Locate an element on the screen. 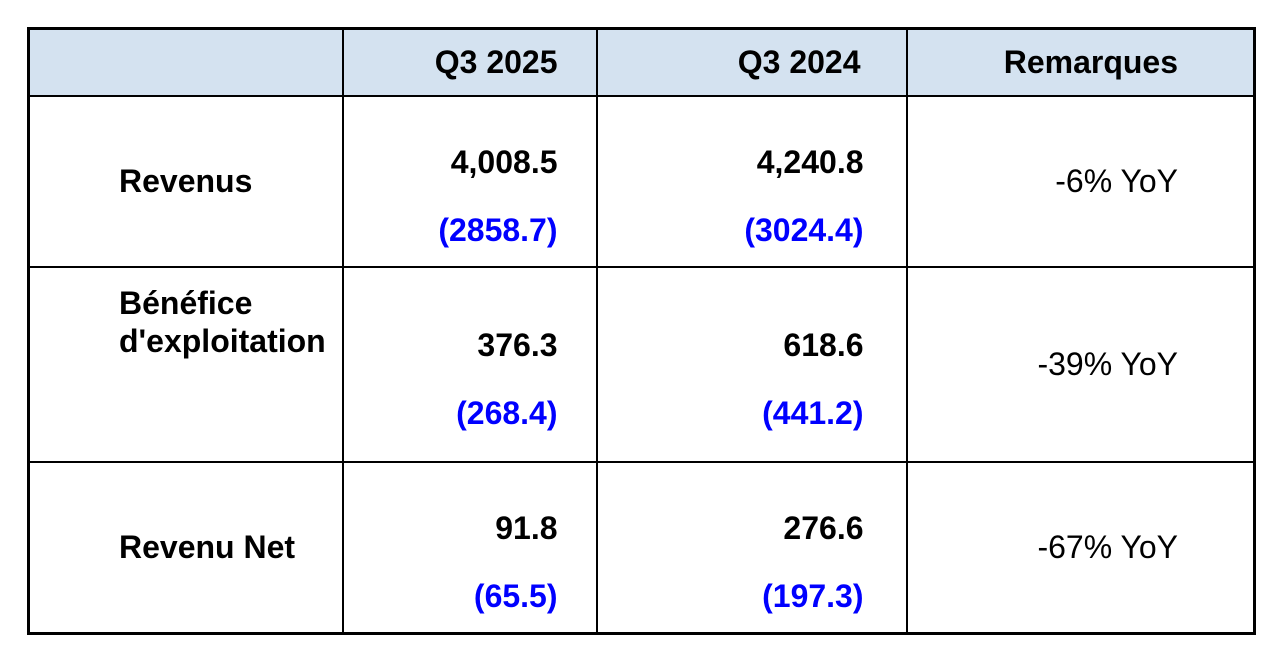 The width and height of the screenshot is (1278, 656). value-primary: 4,240.8 is located at coordinates (810, 162).